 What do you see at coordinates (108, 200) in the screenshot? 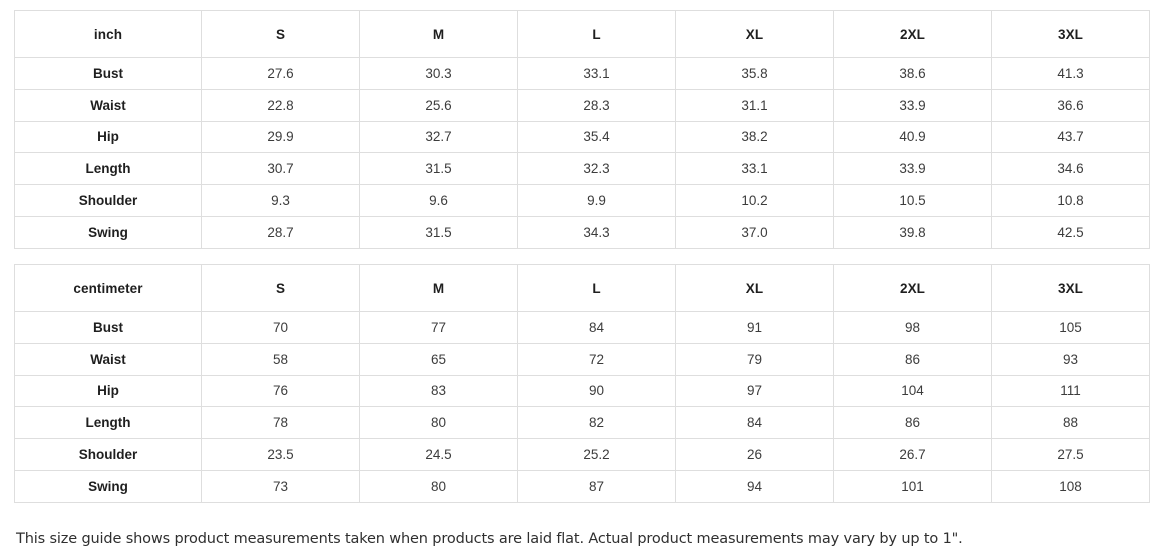
I see `row-label-shoulder: Shoulder` at bounding box center [108, 200].